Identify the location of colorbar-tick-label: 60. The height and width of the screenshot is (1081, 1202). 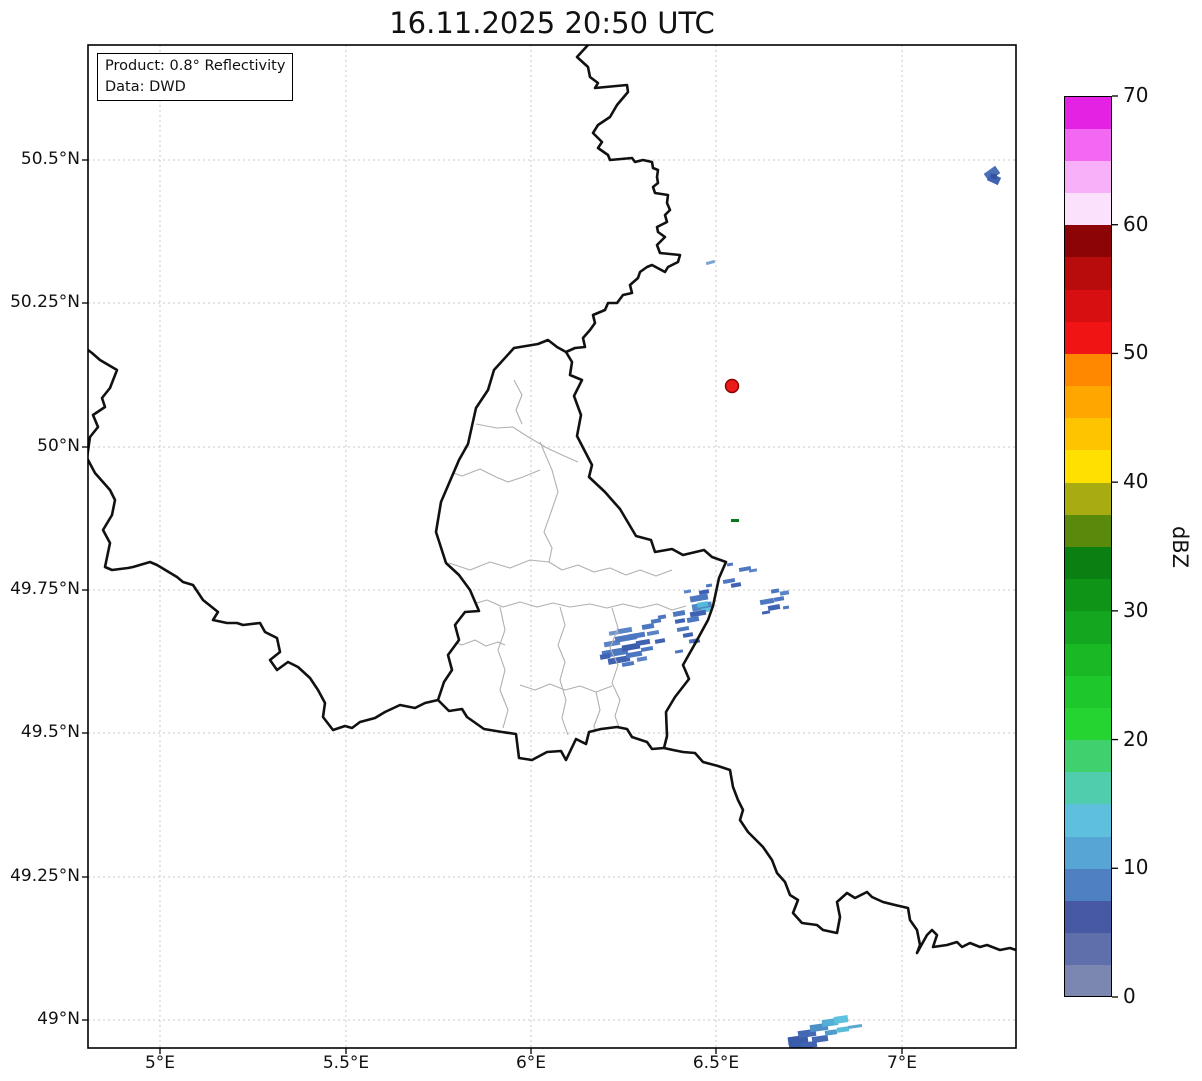
(1136, 223).